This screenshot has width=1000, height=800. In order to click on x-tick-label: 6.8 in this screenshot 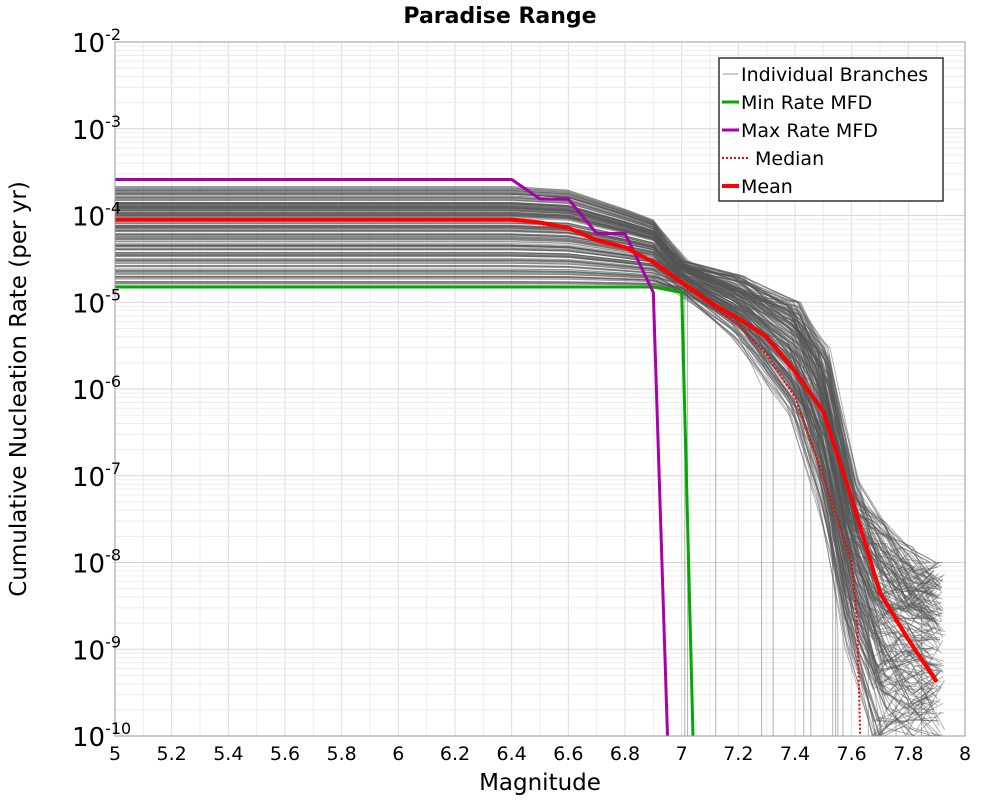, I will do `click(625, 754)`.